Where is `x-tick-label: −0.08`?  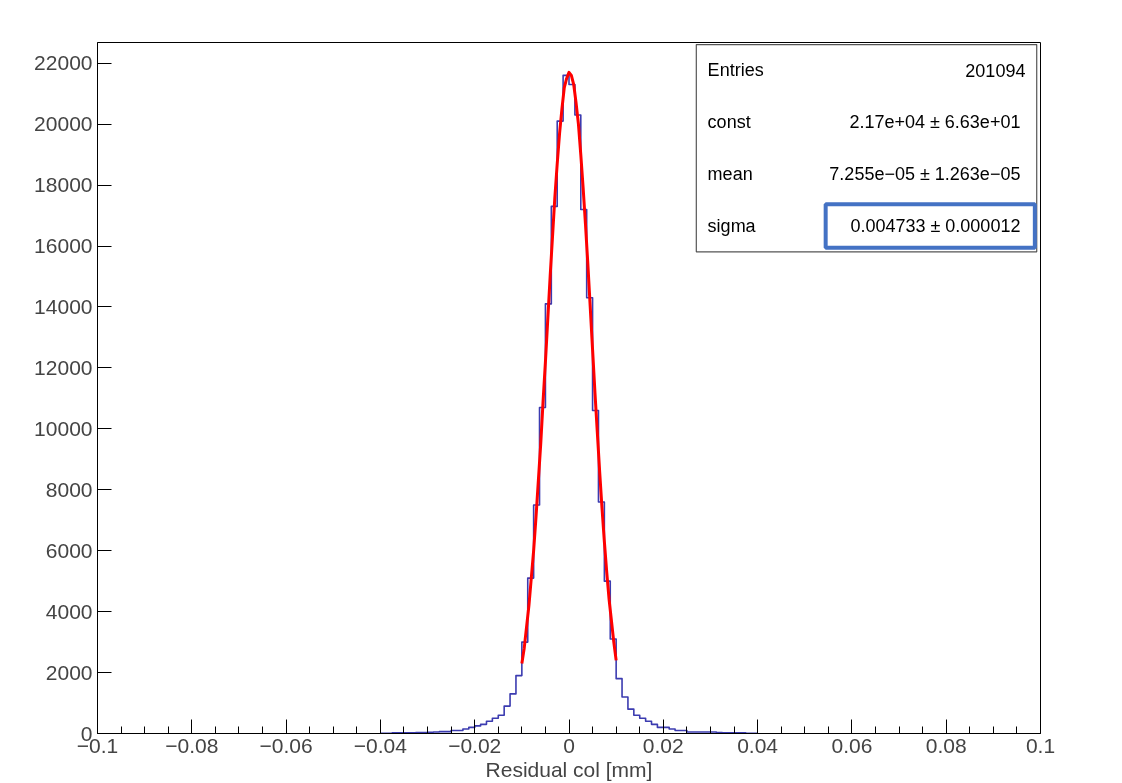 x-tick-label: −0.08 is located at coordinates (192, 745).